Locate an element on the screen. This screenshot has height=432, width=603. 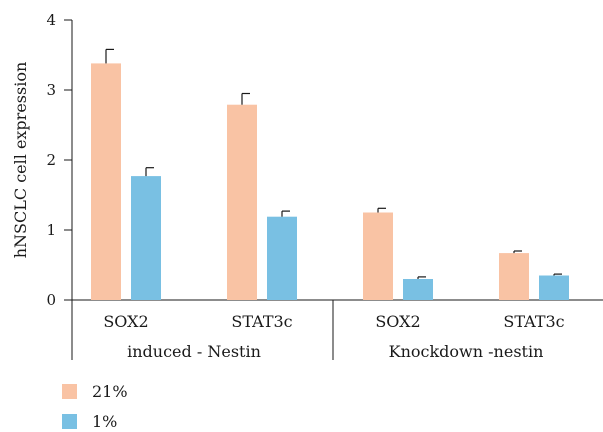
y-tick-label: 1 is located at coordinates (51, 230).